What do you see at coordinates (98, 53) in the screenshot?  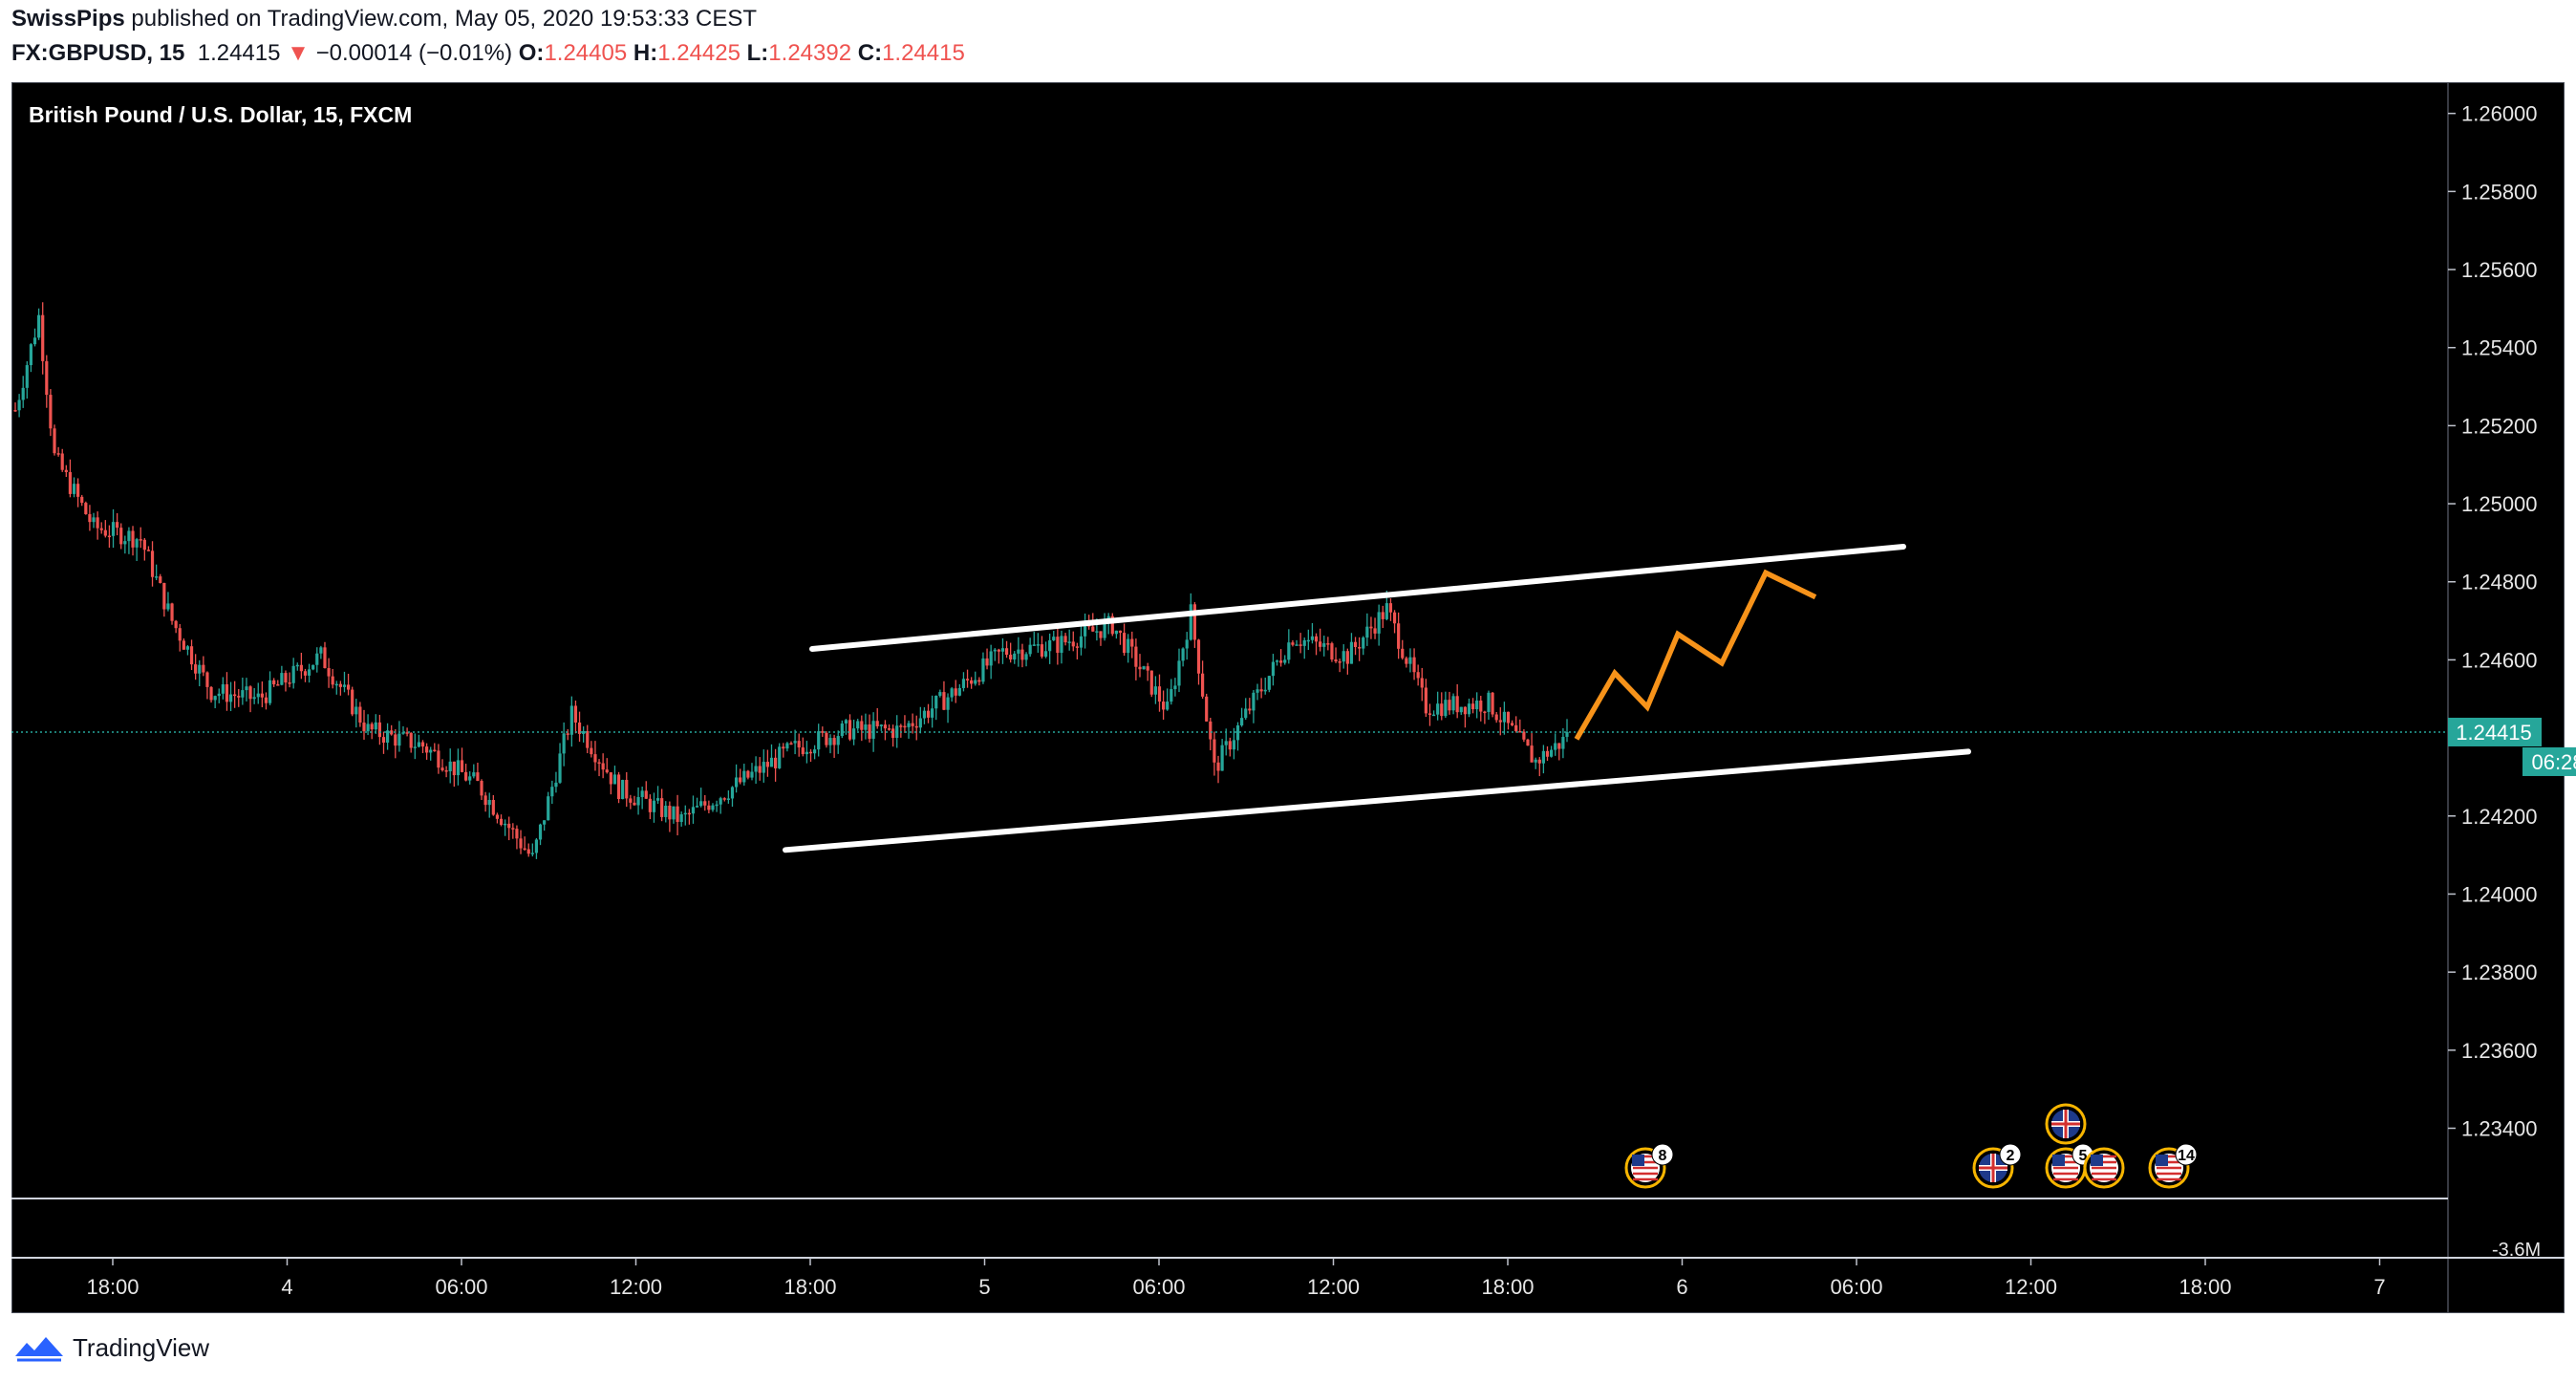 I see `symbol-label: FX:GBPUSD, 15` at bounding box center [98, 53].